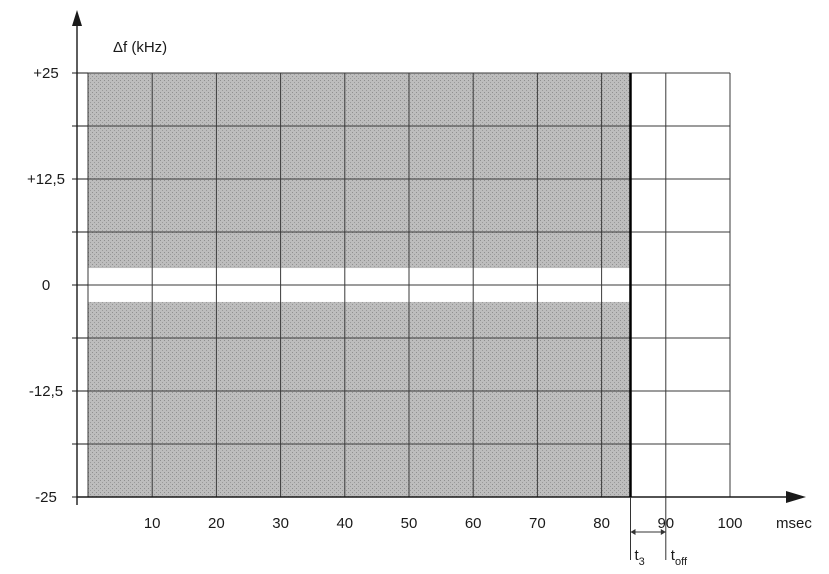 Image resolution: width=829 pixels, height=574 pixels. I want to click on y-axis-label: Δf (kHz), so click(140, 47).